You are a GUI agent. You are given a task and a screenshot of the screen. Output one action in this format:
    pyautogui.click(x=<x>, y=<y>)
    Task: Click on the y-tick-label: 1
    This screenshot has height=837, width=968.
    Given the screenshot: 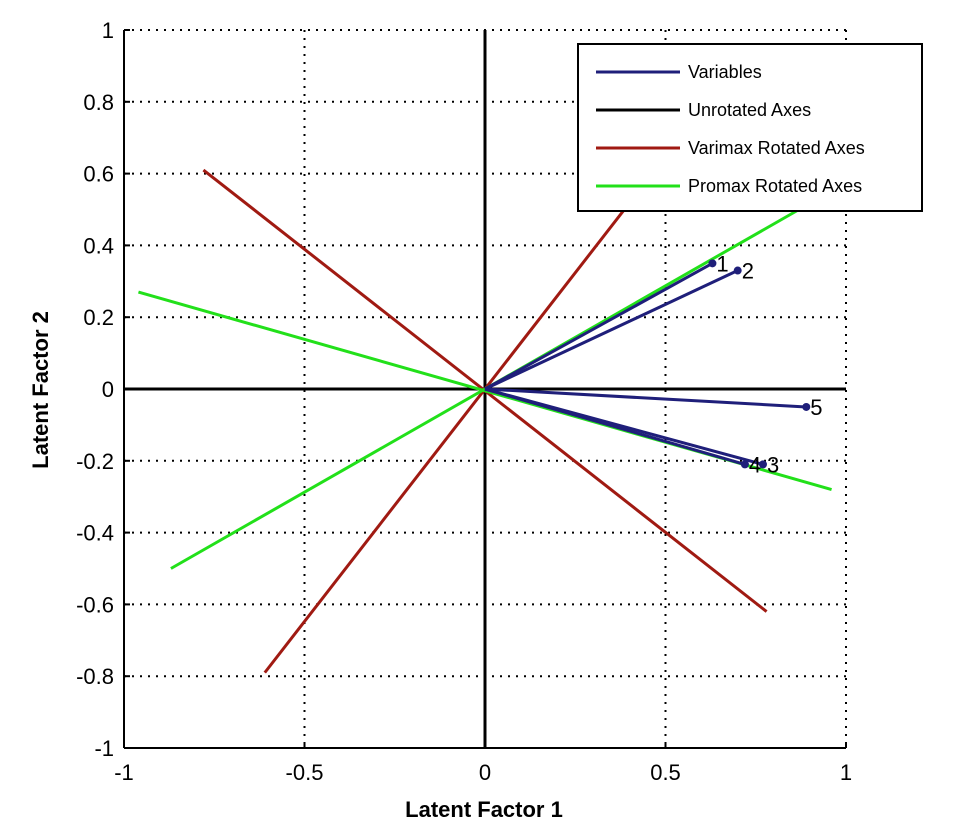 What is the action you would take?
    pyautogui.click(x=108, y=30)
    